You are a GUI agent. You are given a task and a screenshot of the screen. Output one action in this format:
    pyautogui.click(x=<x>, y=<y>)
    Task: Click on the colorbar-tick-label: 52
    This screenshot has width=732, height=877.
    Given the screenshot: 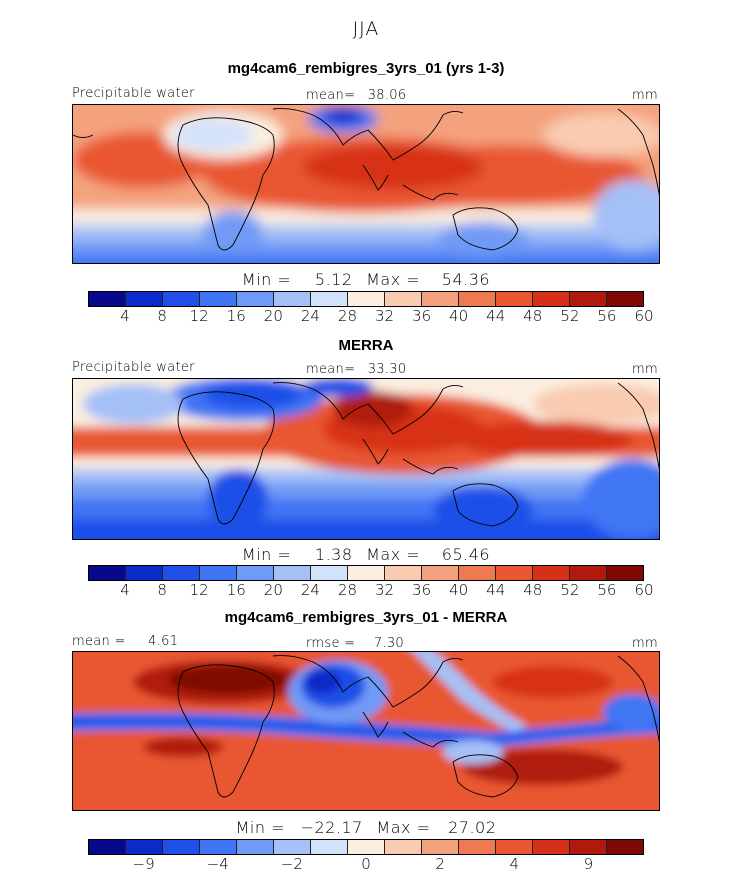 What is the action you would take?
    pyautogui.click(x=570, y=316)
    